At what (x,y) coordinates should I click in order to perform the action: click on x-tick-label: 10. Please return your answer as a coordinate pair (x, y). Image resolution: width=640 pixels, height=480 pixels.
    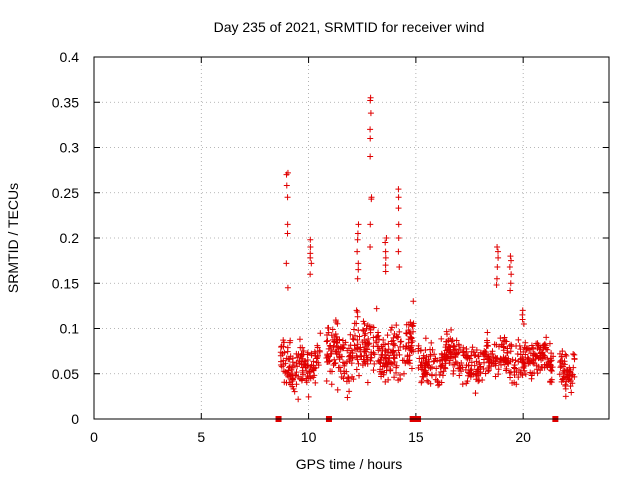
    Looking at the image, I should click on (309, 437).